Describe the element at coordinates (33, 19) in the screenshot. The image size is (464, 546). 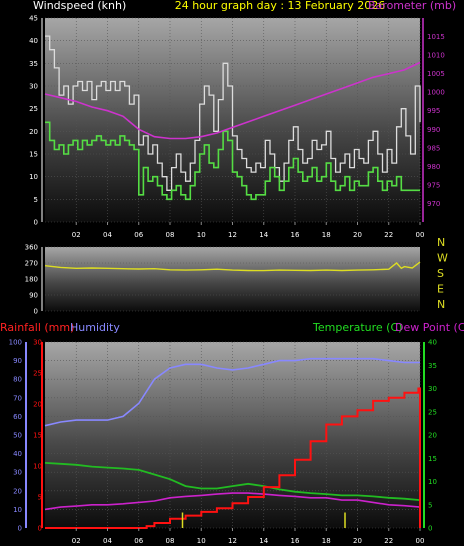
I see `wind-y-tick-label: 45` at that location.